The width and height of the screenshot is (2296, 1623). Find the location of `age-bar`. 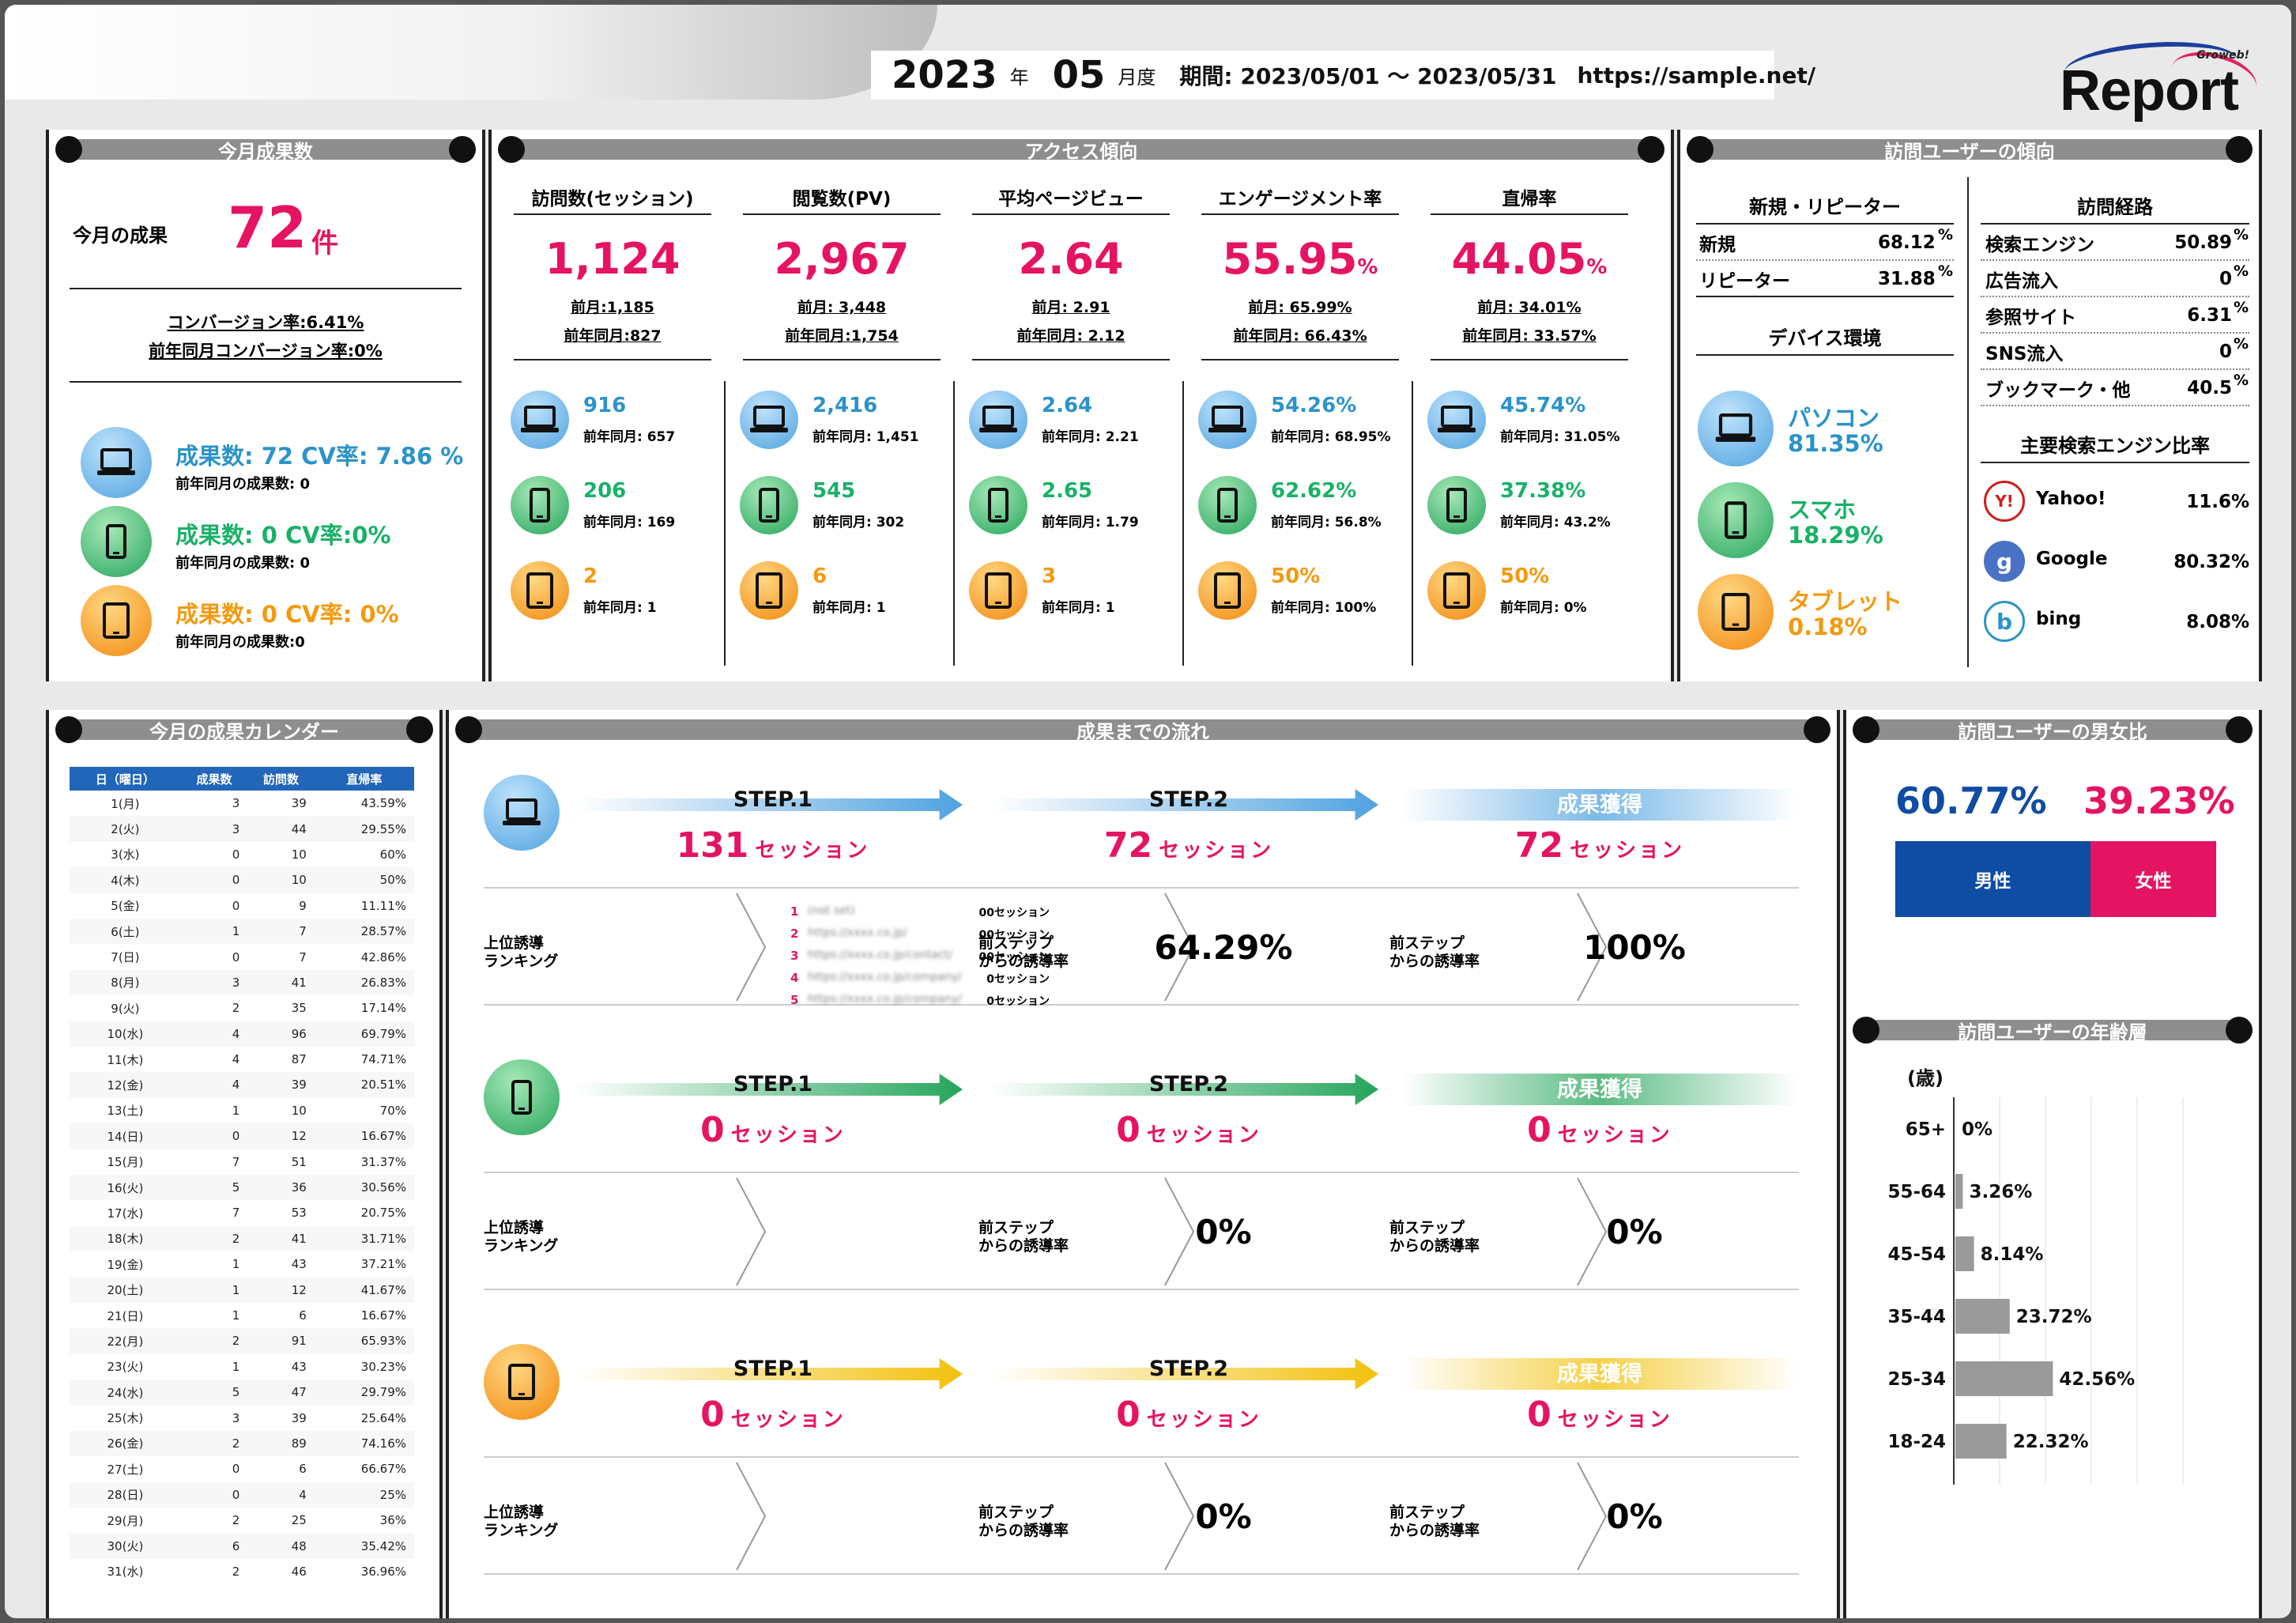

age-bar is located at coordinates (1959, 1191).